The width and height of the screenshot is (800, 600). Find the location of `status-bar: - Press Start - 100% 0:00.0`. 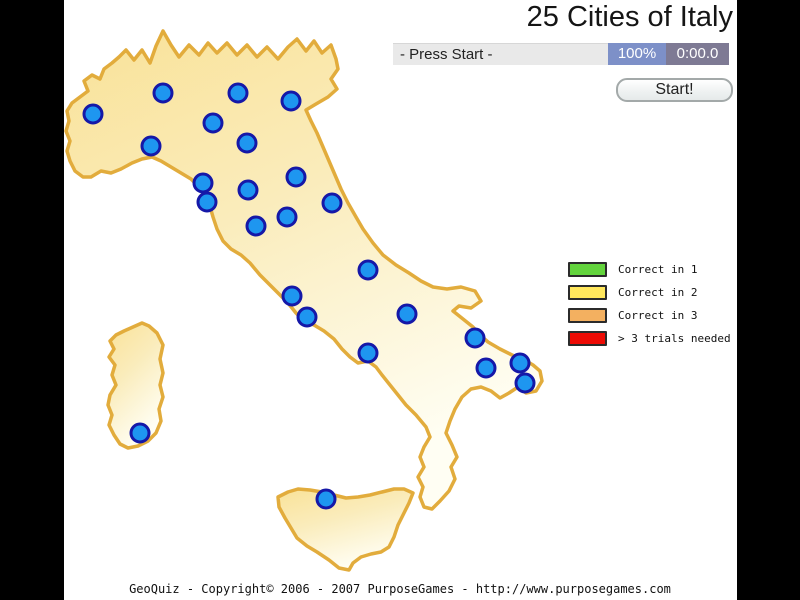

status-bar: - Press Start - 100% 0:00.0 is located at coordinates (561, 54).